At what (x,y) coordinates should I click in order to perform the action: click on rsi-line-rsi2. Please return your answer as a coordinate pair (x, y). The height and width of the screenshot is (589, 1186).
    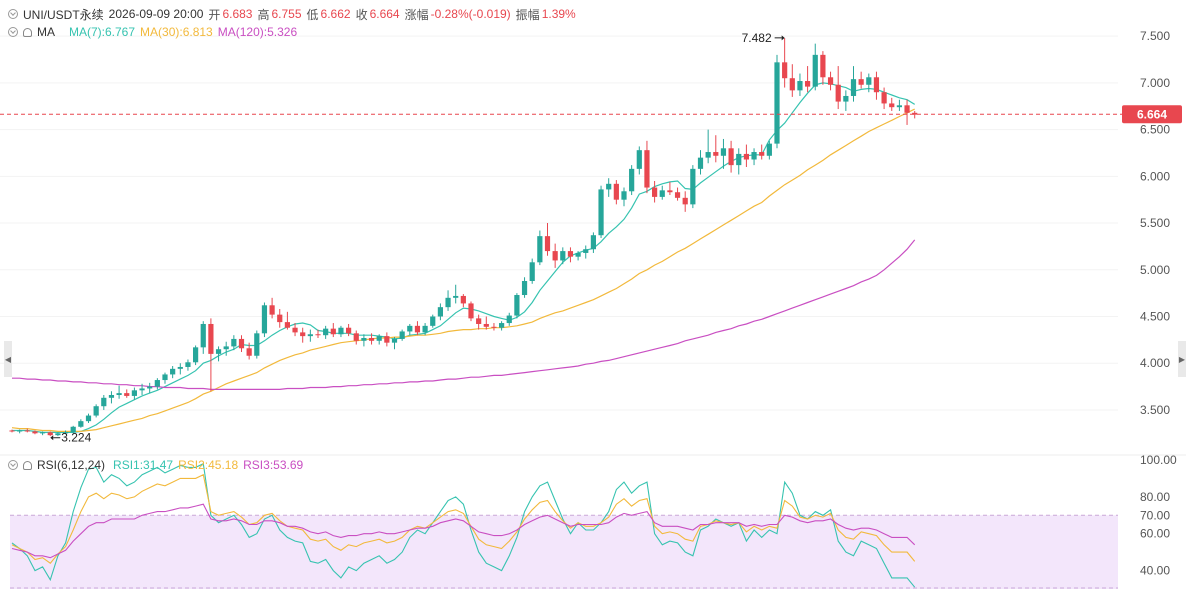
    Looking at the image, I should click on (463, 518).